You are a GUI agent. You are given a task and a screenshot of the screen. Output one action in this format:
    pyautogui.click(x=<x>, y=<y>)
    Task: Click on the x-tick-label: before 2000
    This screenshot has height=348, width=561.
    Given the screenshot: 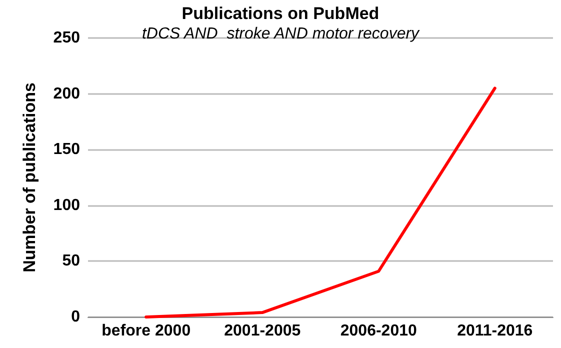 What is the action you would take?
    pyautogui.click(x=146, y=331)
    